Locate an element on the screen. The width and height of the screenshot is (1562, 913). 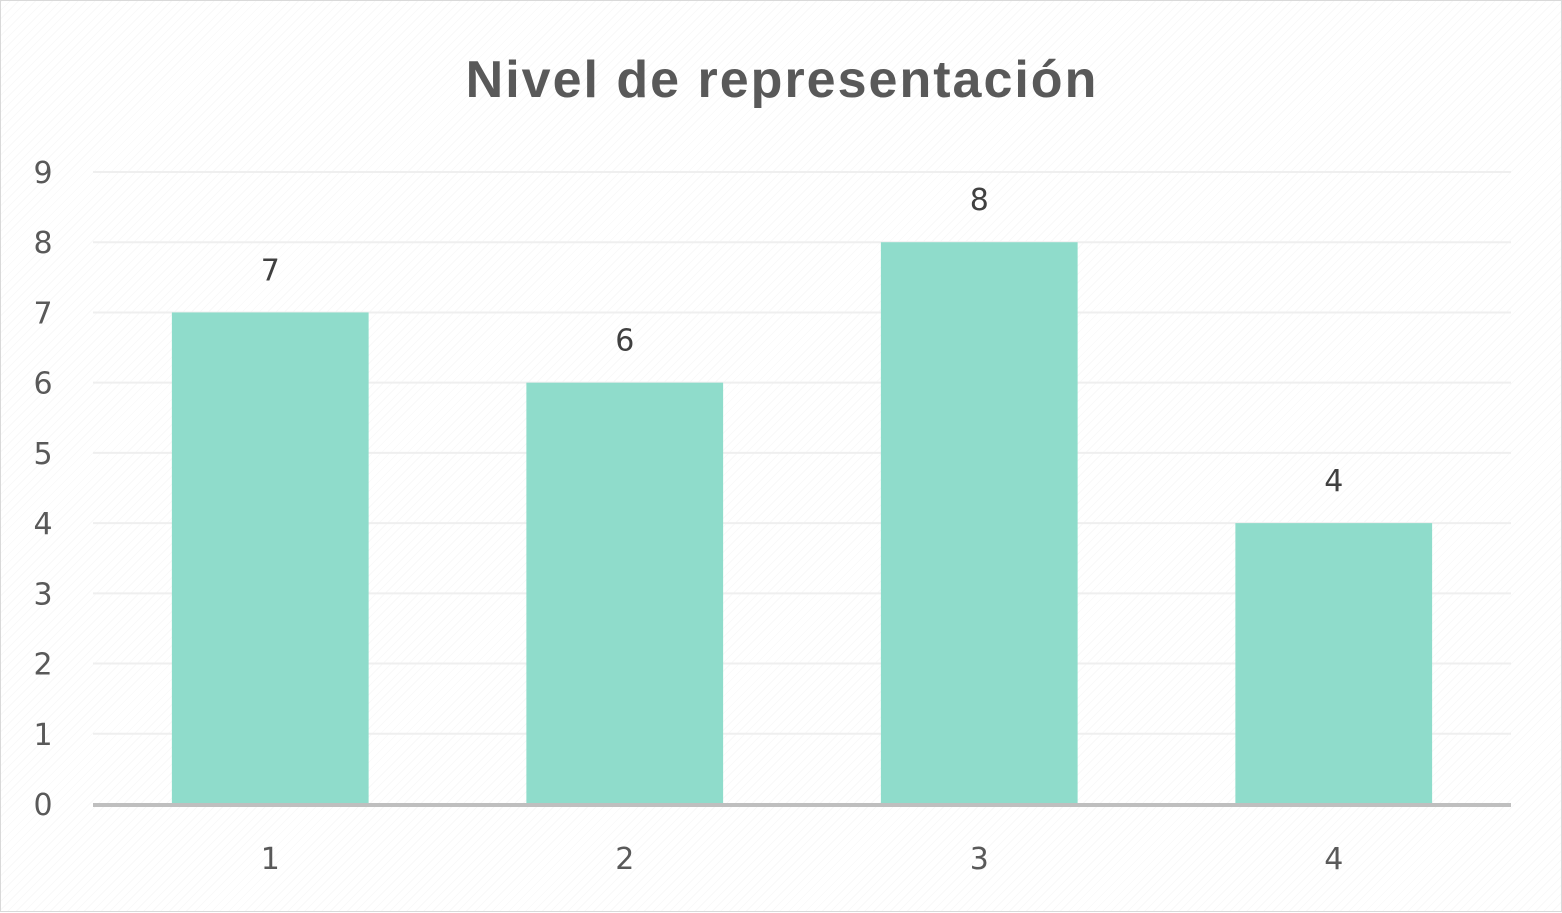
y-tick-label: 3 is located at coordinates (42, 594).